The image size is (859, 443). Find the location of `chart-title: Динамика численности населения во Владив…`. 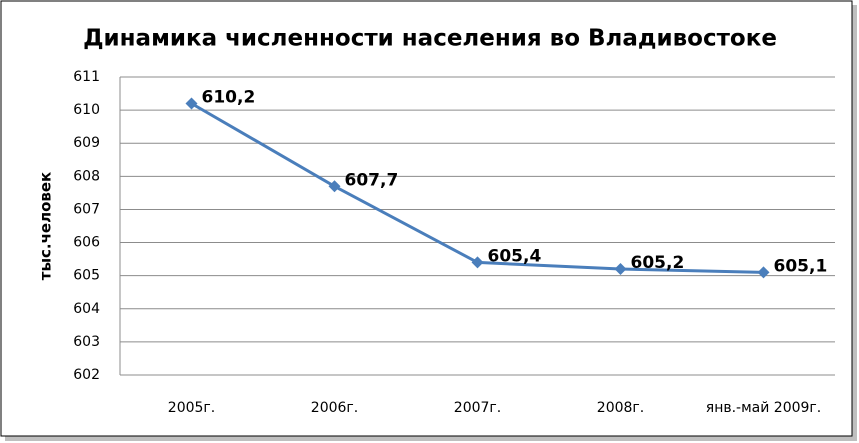

chart-title: Динамика численности населения во Владив… is located at coordinates (430, 39).